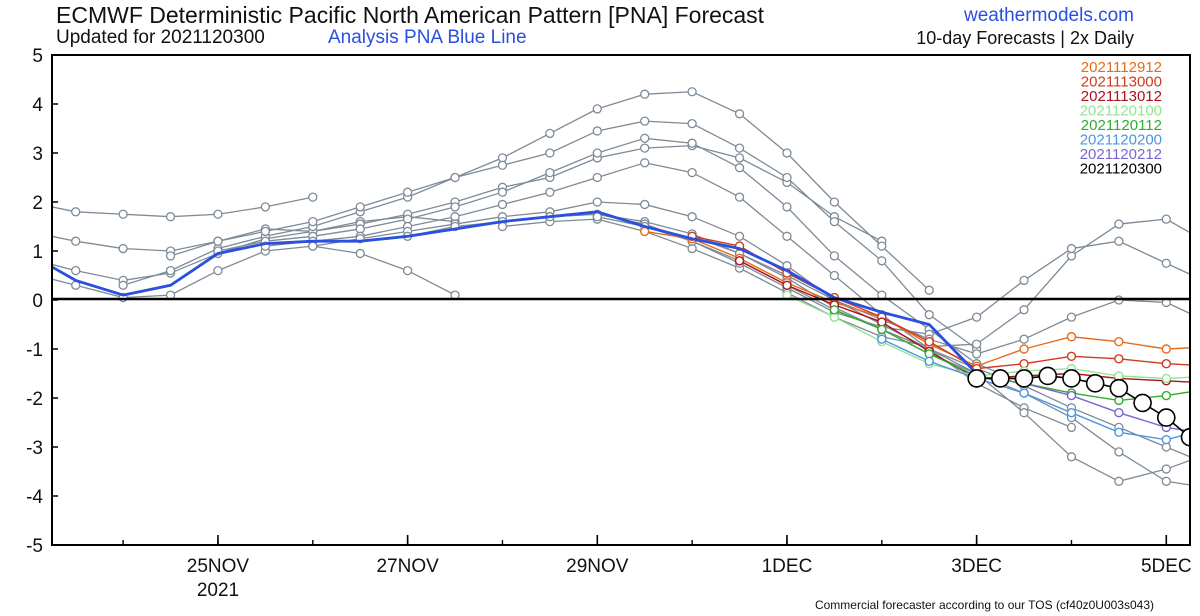 The image size is (1200, 616). I want to click on run-2021113012-line, so click(964, 321).